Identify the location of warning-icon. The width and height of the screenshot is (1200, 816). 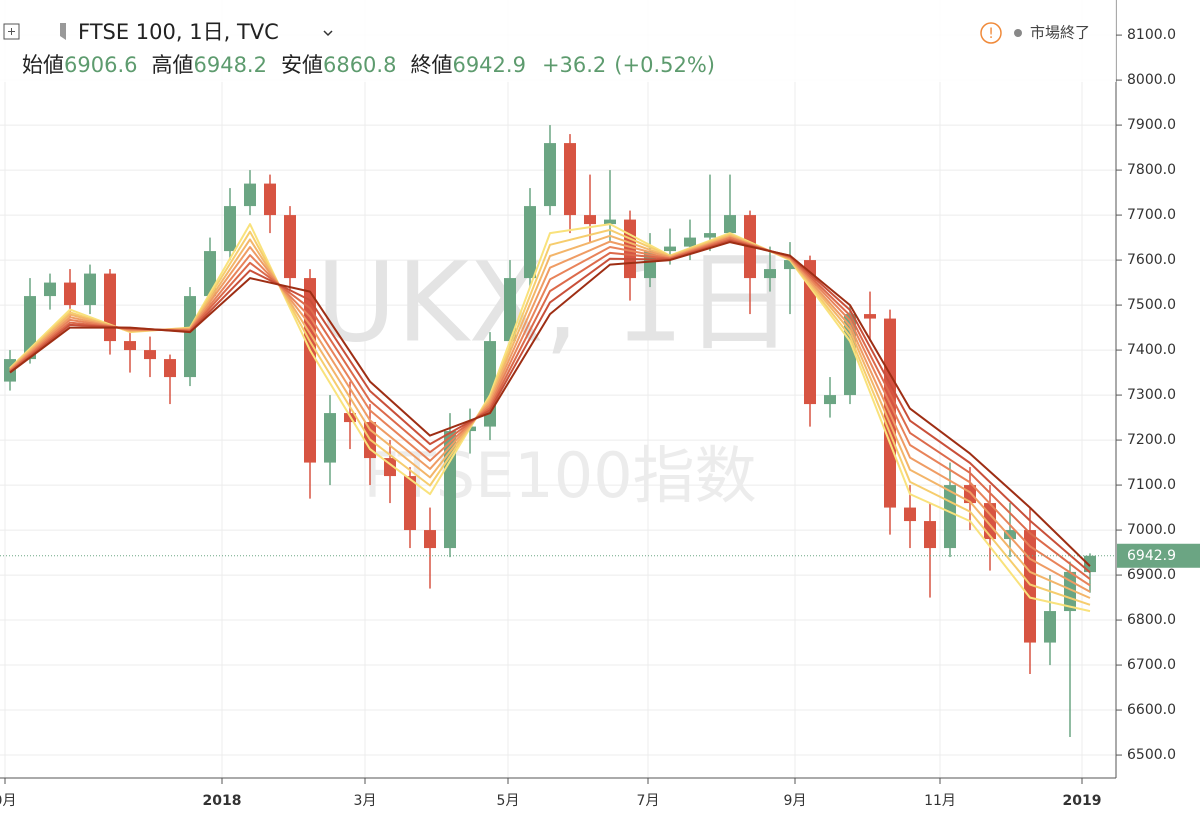
(991, 33).